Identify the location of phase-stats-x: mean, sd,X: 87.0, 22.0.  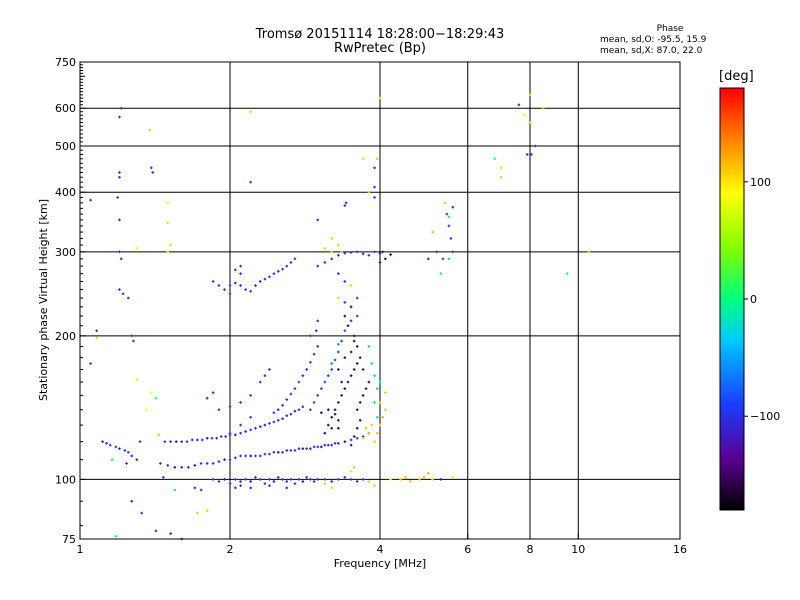
(651, 51).